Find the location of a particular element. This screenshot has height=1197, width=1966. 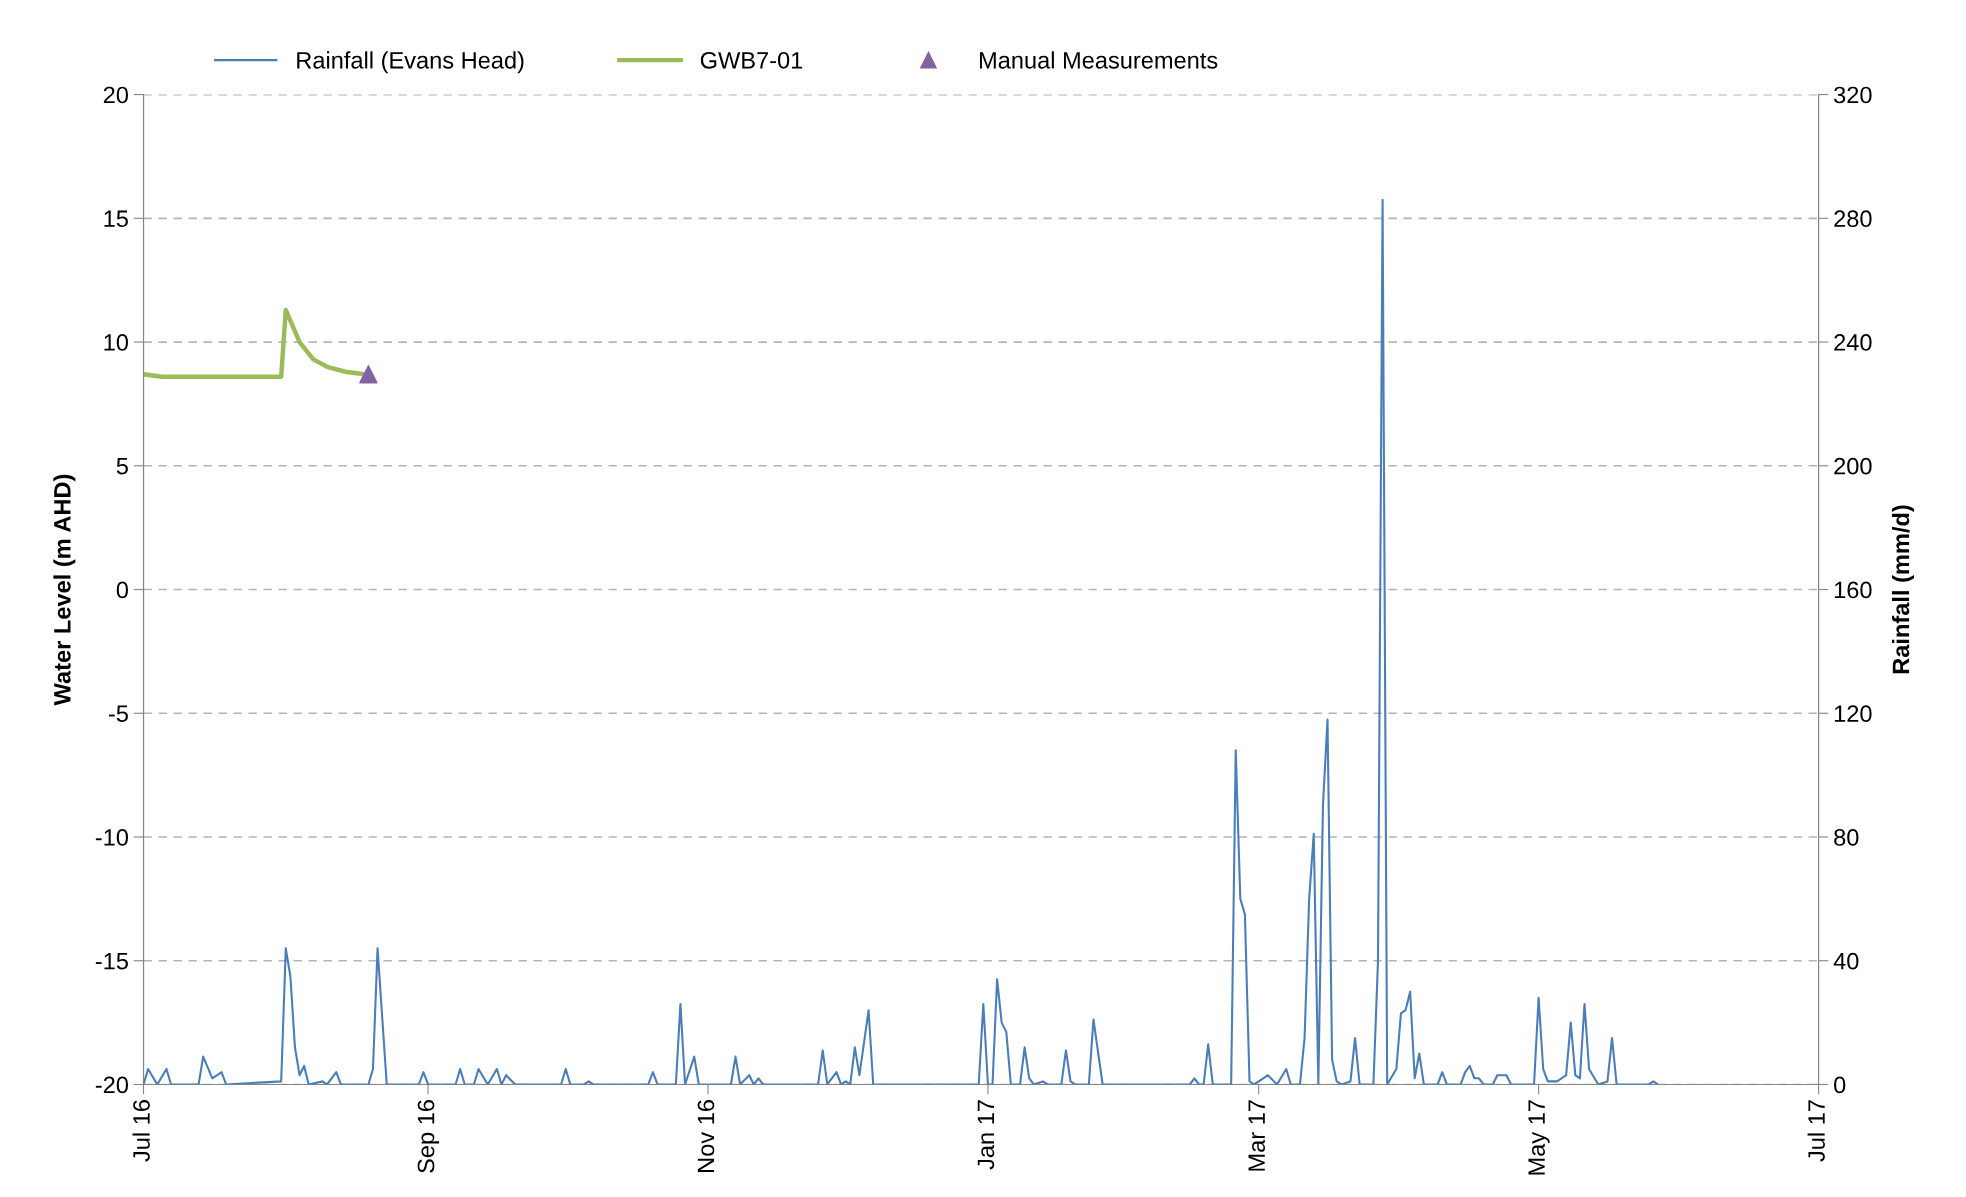

x-tick-label: Jul 17 is located at coordinates (1816, 1131).